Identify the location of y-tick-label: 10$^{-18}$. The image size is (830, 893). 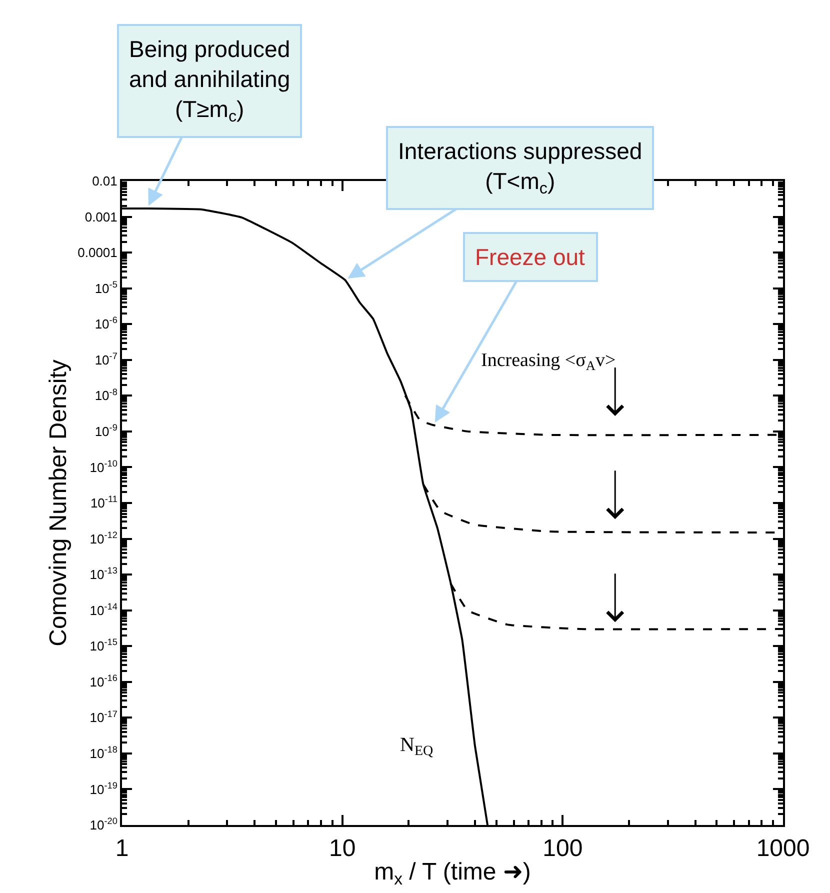
(104, 752).